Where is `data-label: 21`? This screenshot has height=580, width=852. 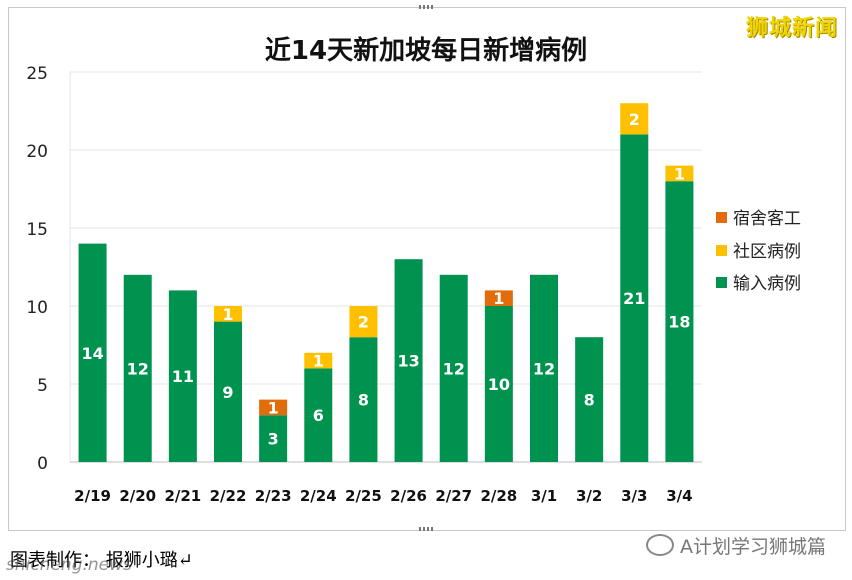
data-label: 21 is located at coordinates (634, 298).